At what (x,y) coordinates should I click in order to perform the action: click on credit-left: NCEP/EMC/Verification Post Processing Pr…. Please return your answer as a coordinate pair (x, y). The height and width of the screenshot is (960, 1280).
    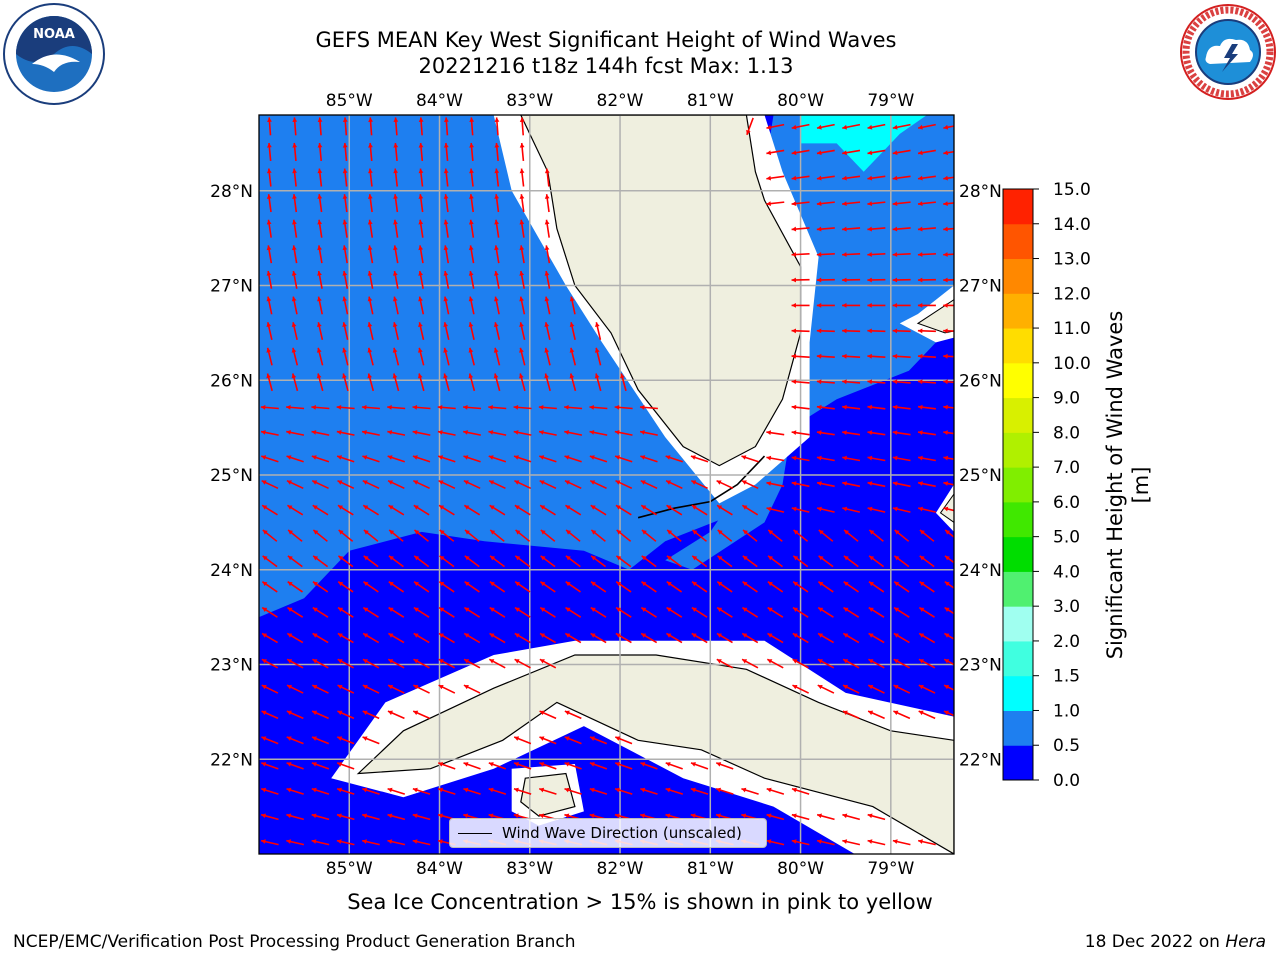
    Looking at the image, I should click on (294, 942).